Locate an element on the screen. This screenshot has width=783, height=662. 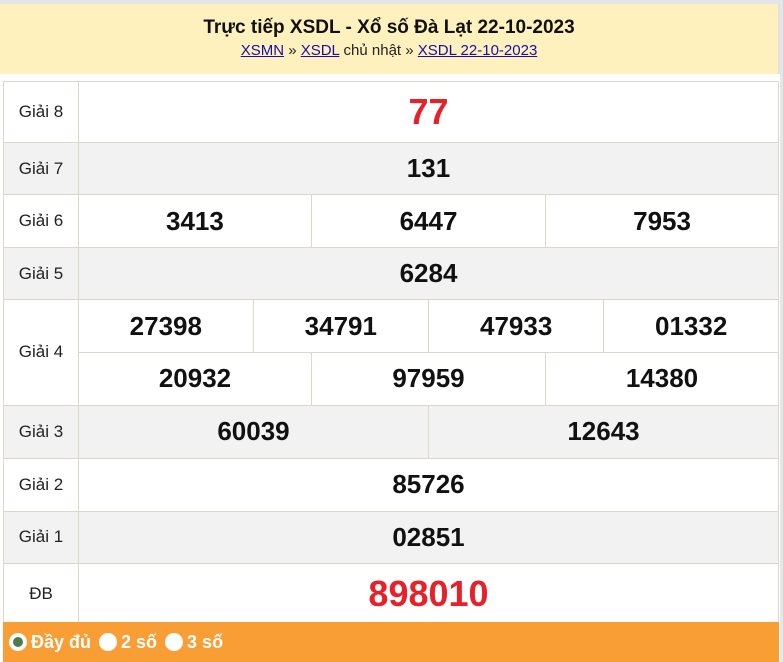
prize-number: 85726 is located at coordinates (428, 484).